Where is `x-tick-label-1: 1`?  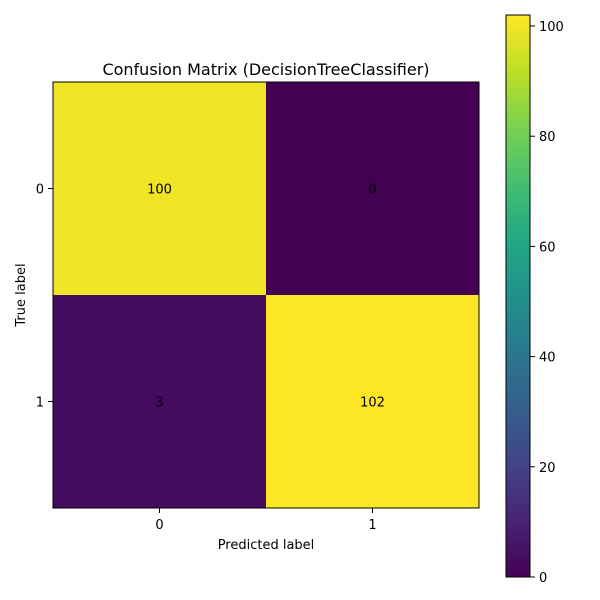 x-tick-label-1: 1 is located at coordinates (372, 525).